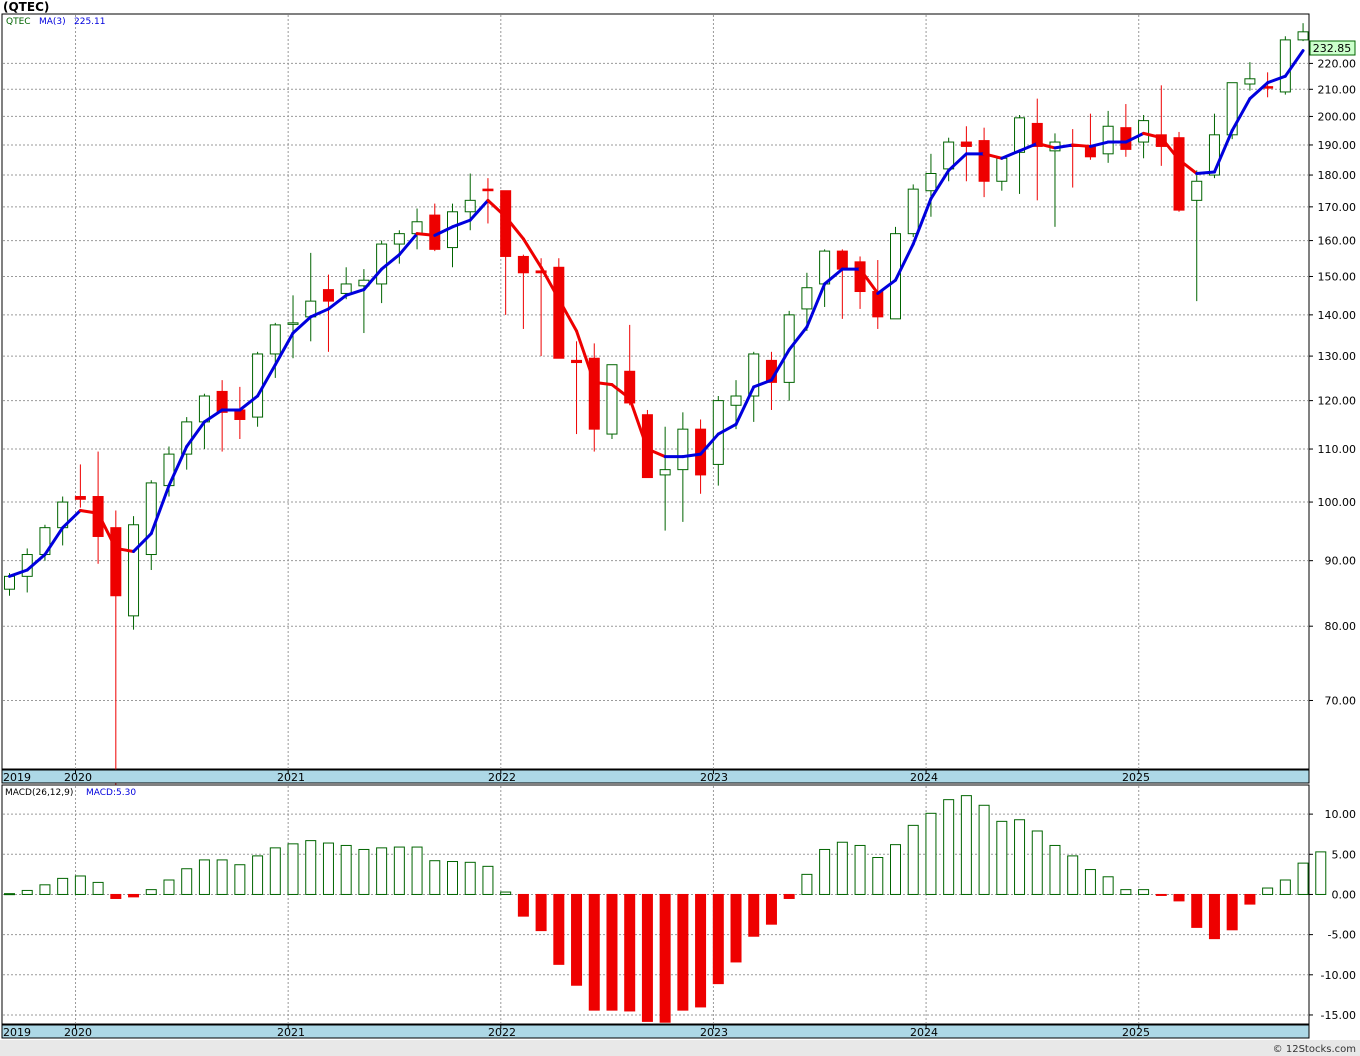 This screenshot has height=1056, width=1360. Describe the element at coordinates (1341, 814) in the screenshot. I see `macd-y-tick-label: 10.00` at that location.